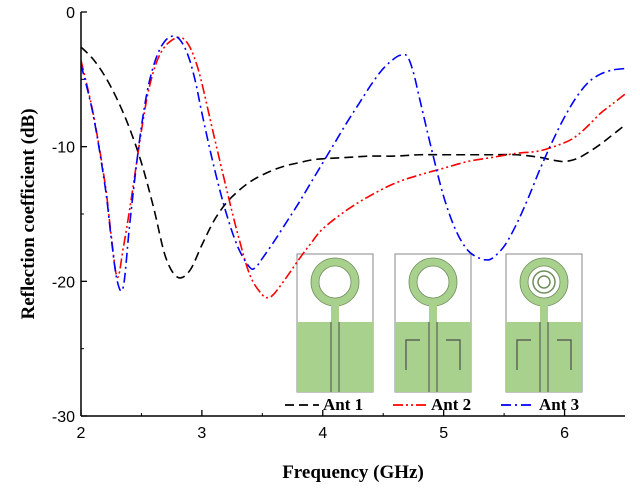 The width and height of the screenshot is (640, 494). I want to click on legend-label-1: Ant 1, so click(343, 404).